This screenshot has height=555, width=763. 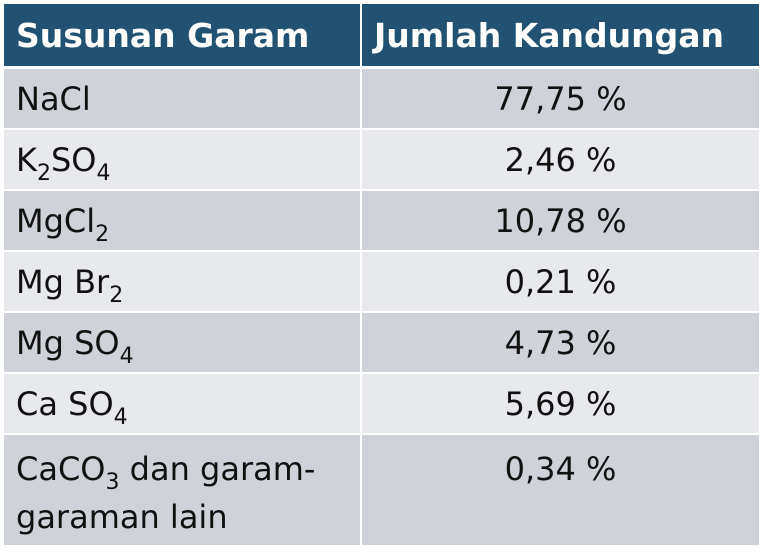 What do you see at coordinates (560, 98) in the screenshot?
I see `salt-percentage: 77,75 %` at bounding box center [560, 98].